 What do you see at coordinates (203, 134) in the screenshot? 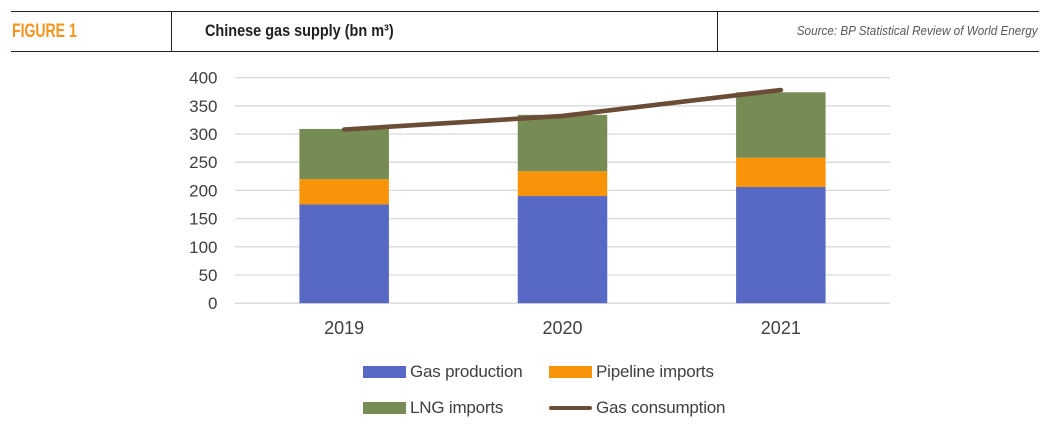
I see `y-axis-label-300: 300` at bounding box center [203, 134].